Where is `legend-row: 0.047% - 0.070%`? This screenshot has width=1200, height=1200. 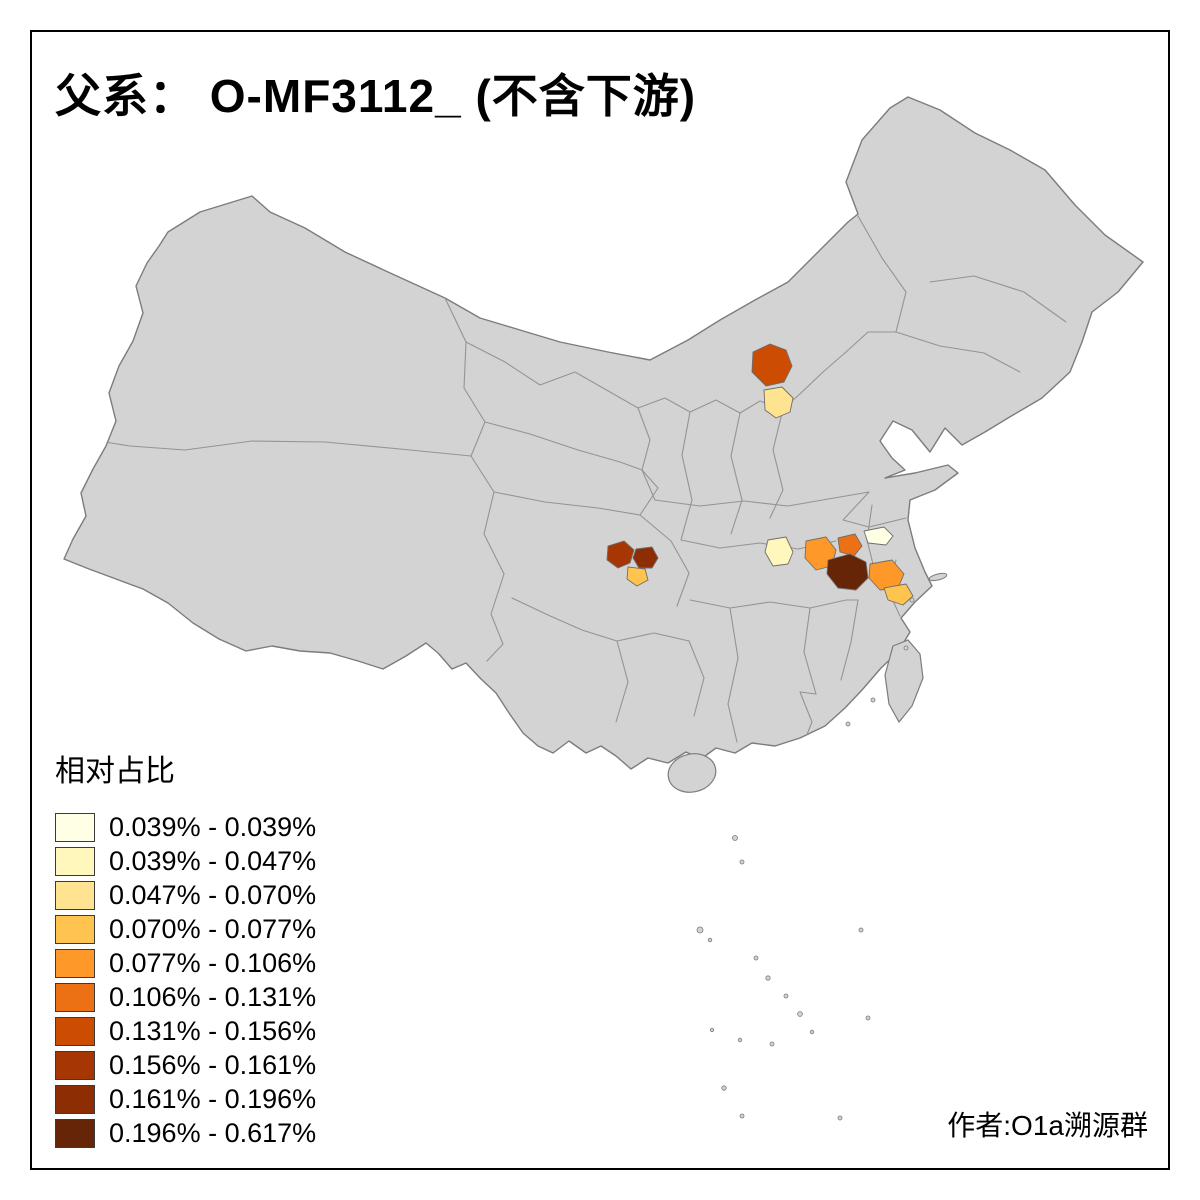 legend-row: 0.047% - 0.070% is located at coordinates (185, 895).